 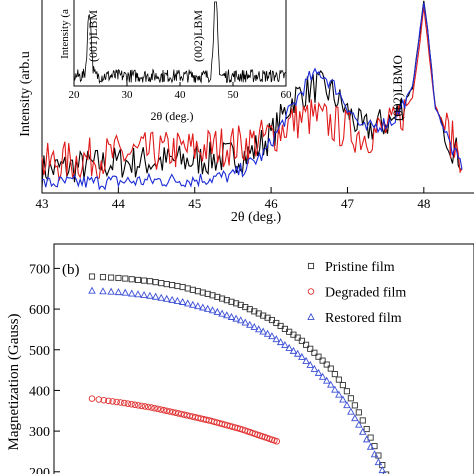 I want to click on inset-x-tick-label: 50, so click(x=234, y=95).